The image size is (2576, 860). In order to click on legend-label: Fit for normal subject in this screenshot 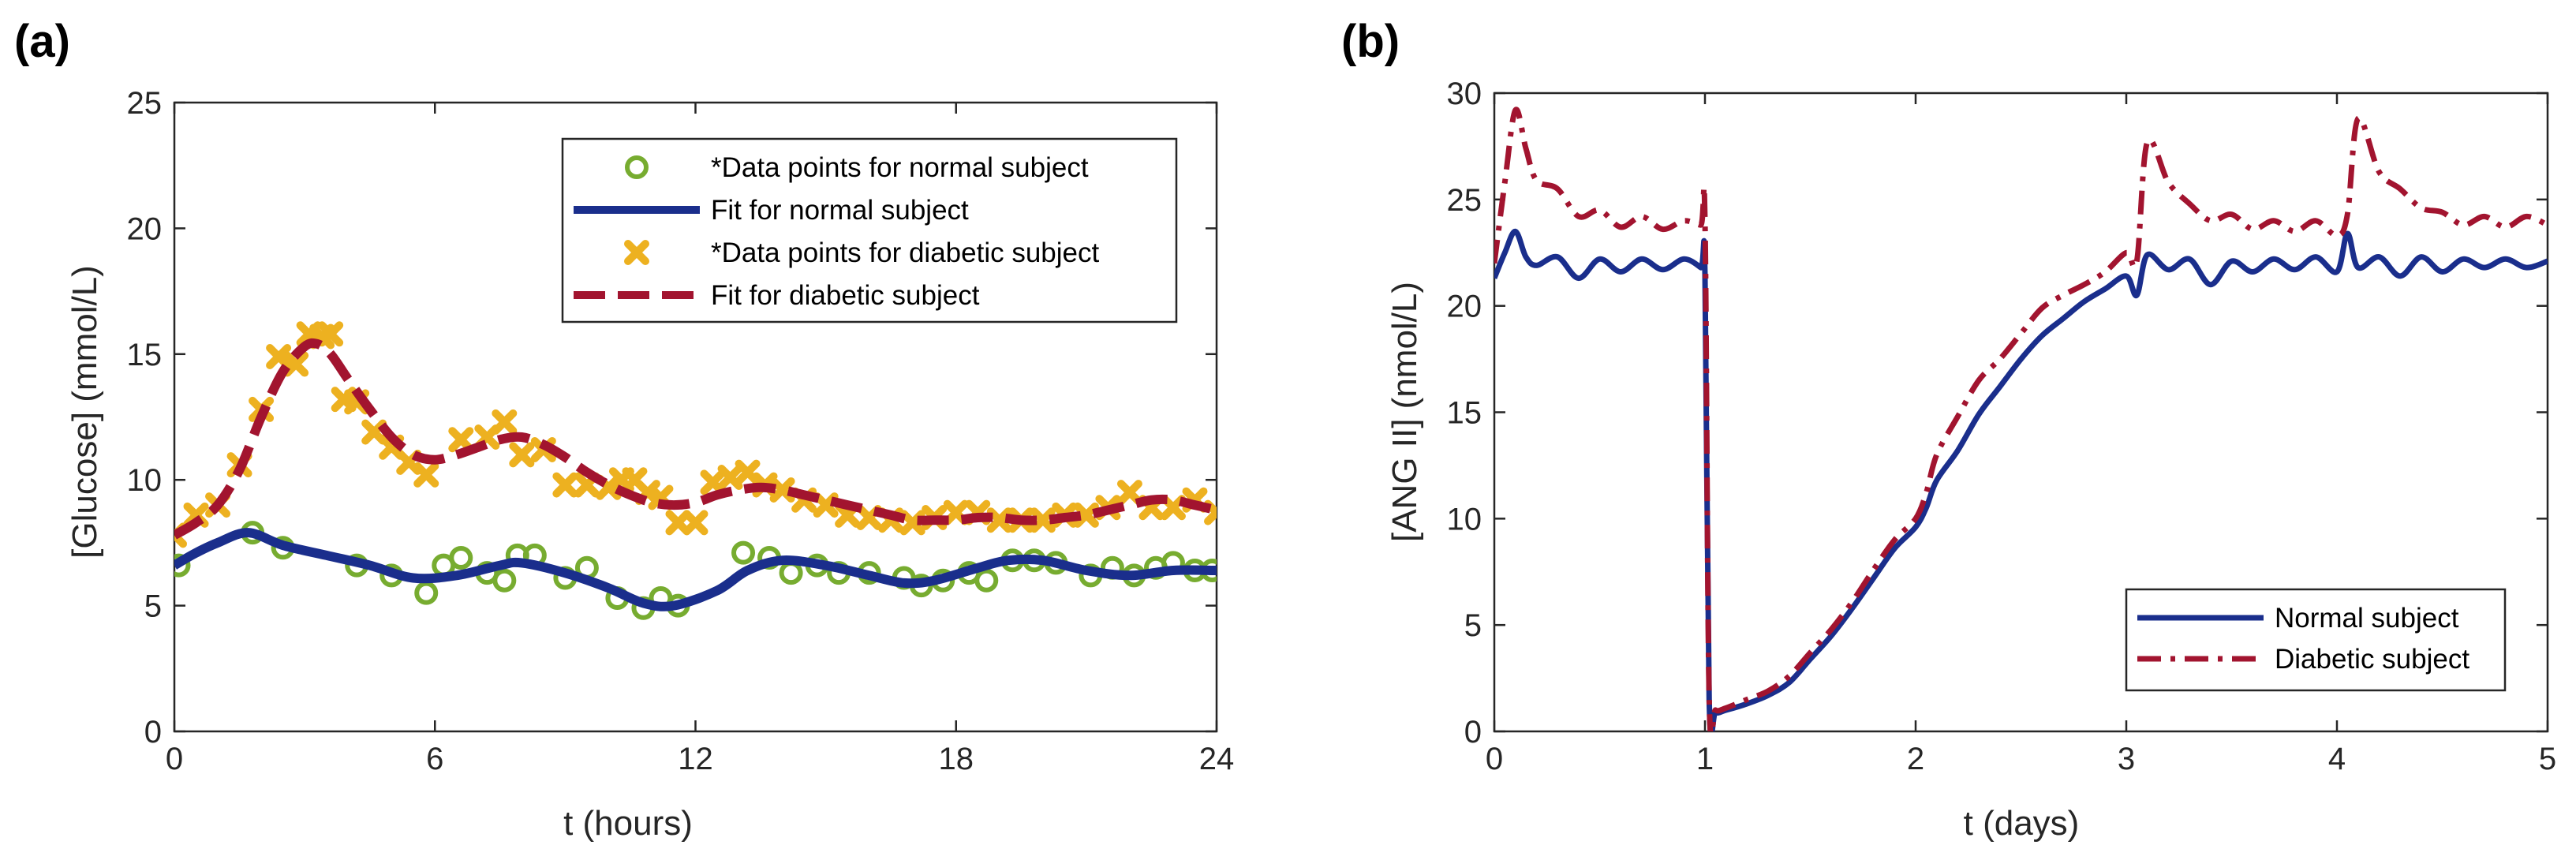, I will do `click(840, 210)`.